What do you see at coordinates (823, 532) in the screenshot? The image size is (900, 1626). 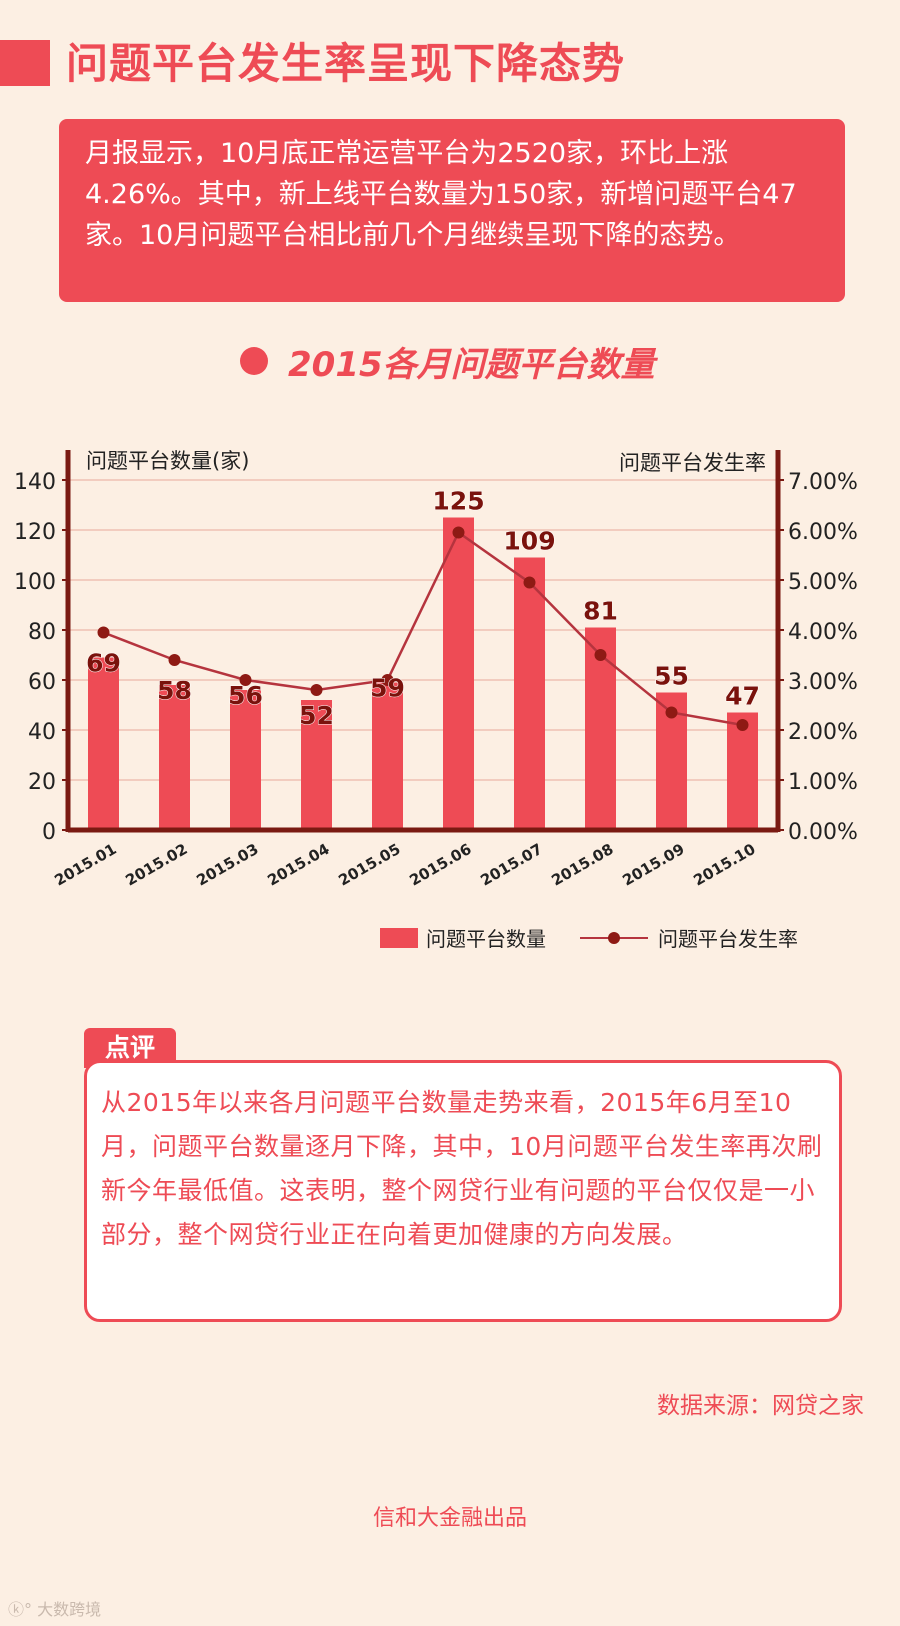 I see `y2-tick-label: 6.00%` at bounding box center [823, 532].